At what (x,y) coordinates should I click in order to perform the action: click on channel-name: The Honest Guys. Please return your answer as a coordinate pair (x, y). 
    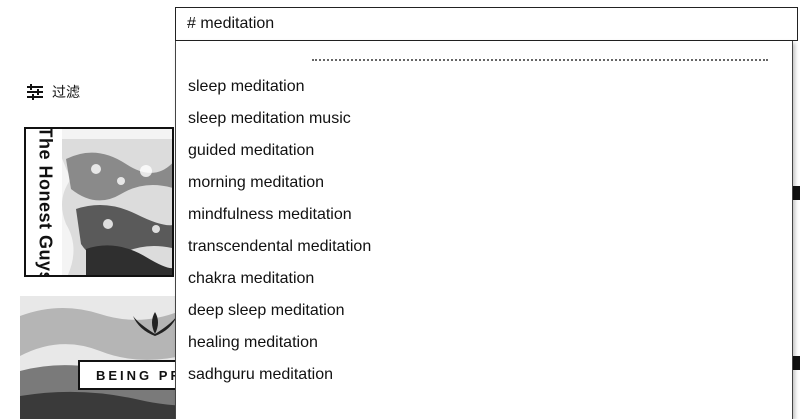
    Looking at the image, I should click on (45, 202).